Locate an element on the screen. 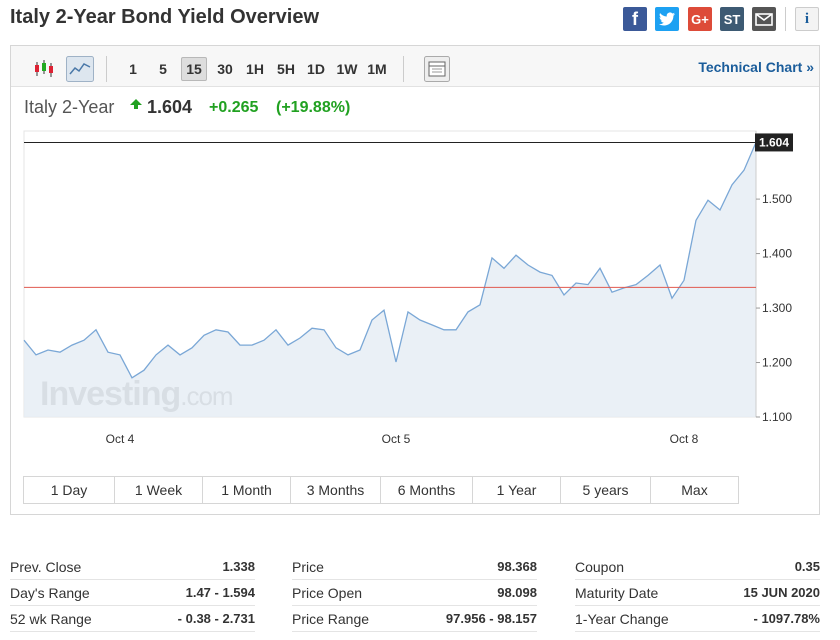 Image resolution: width=840 pixels, height=640 pixels. stats-row: Price 98.368 is located at coordinates (414, 567).